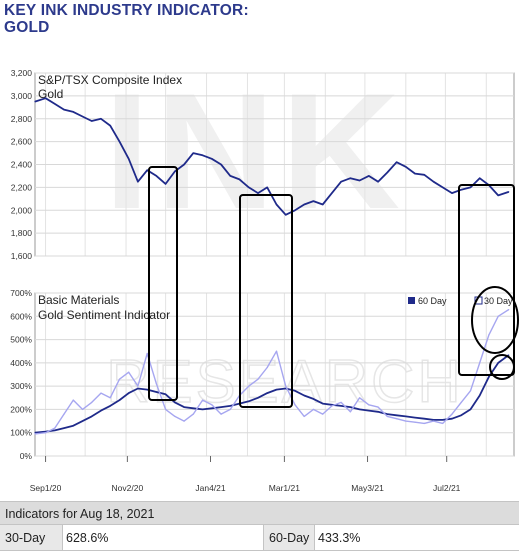  I want to click on x-tick-label: May3/21, so click(367, 488).